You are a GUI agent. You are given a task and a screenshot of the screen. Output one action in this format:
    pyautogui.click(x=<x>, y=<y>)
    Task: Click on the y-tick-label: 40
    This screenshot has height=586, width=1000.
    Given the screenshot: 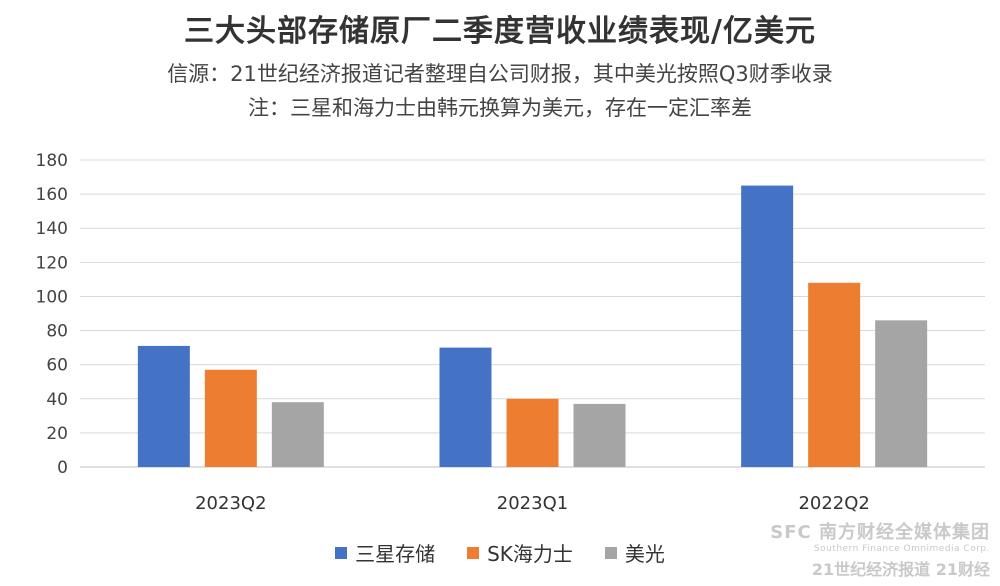 What is the action you would take?
    pyautogui.click(x=57, y=400)
    